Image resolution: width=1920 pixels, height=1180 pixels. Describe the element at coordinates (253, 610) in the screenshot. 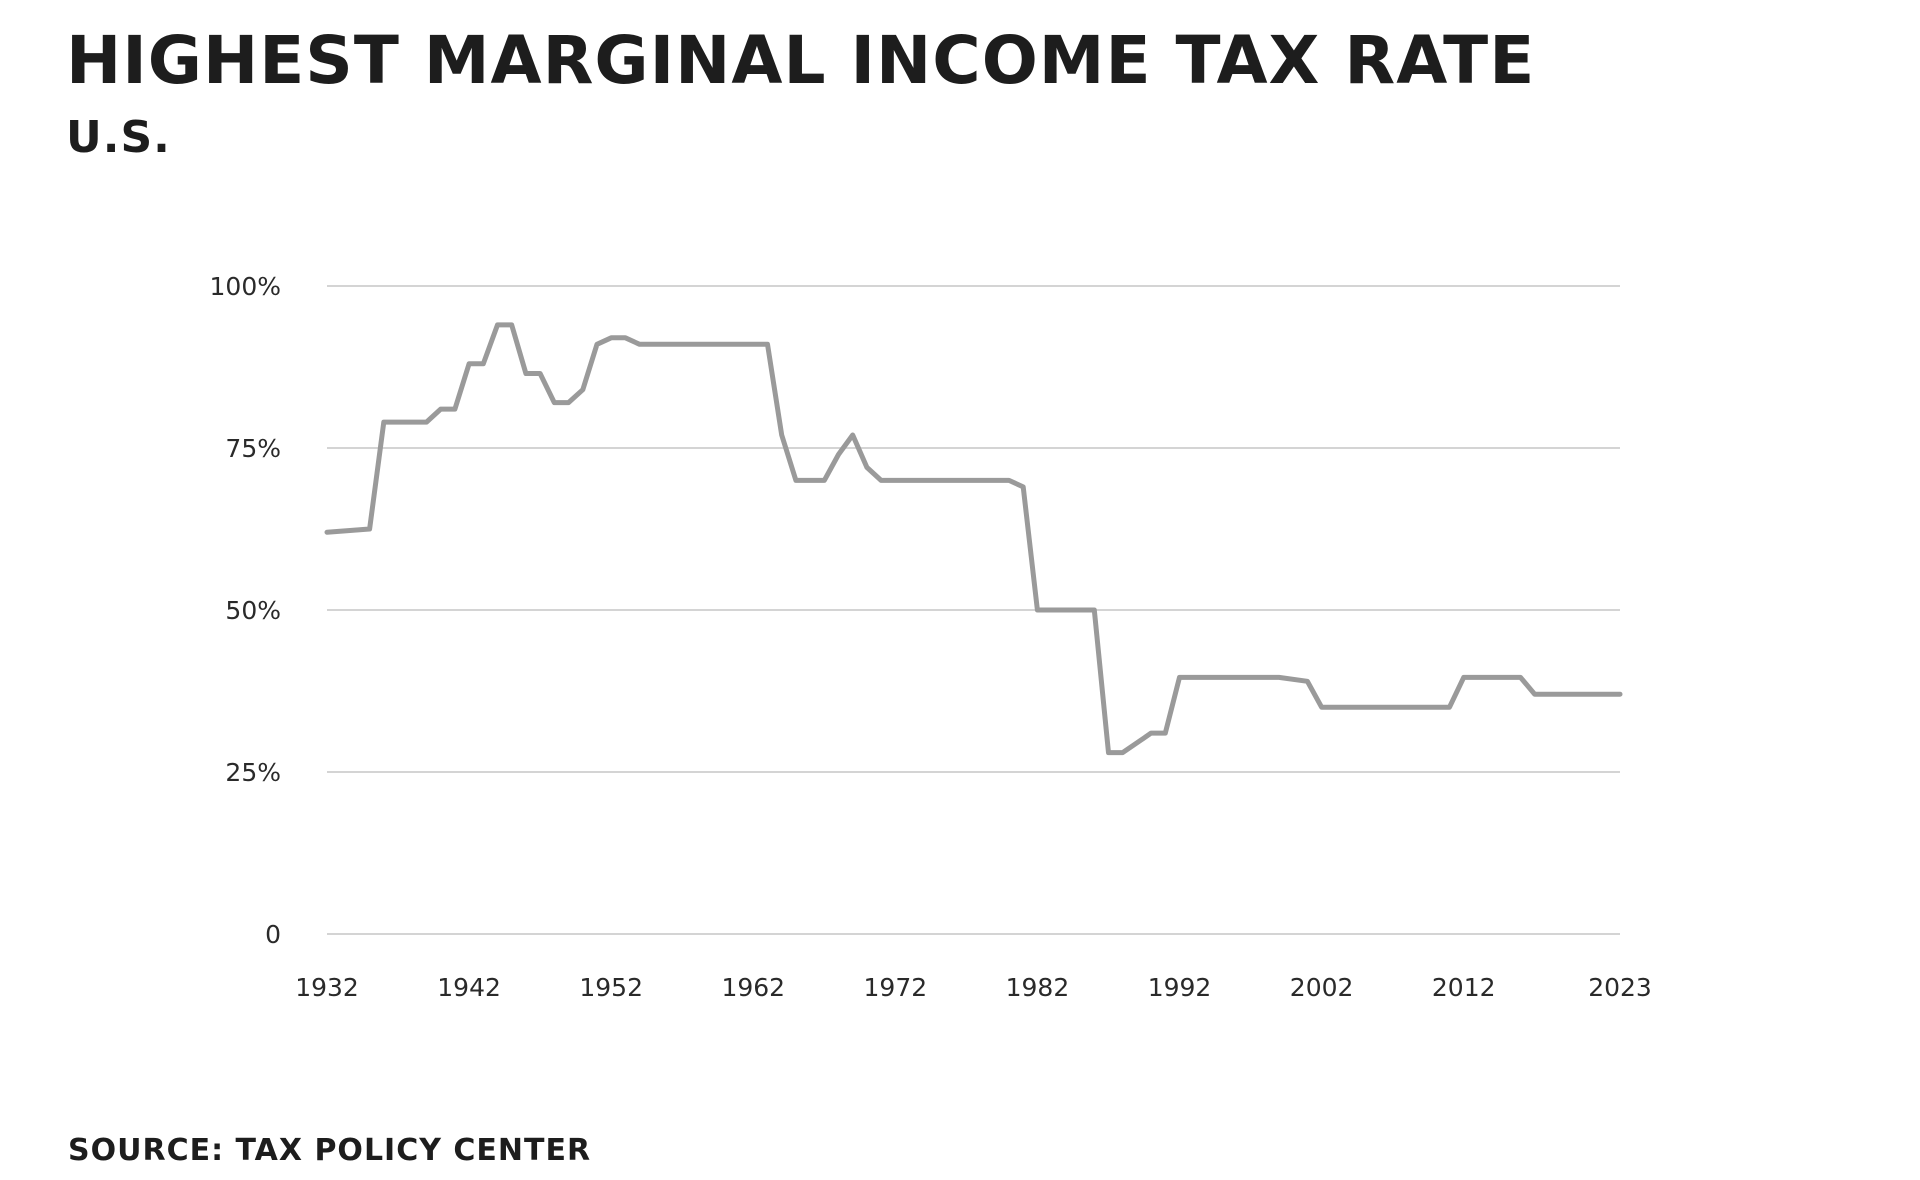

I see `y-tick-label: 50%` at that location.